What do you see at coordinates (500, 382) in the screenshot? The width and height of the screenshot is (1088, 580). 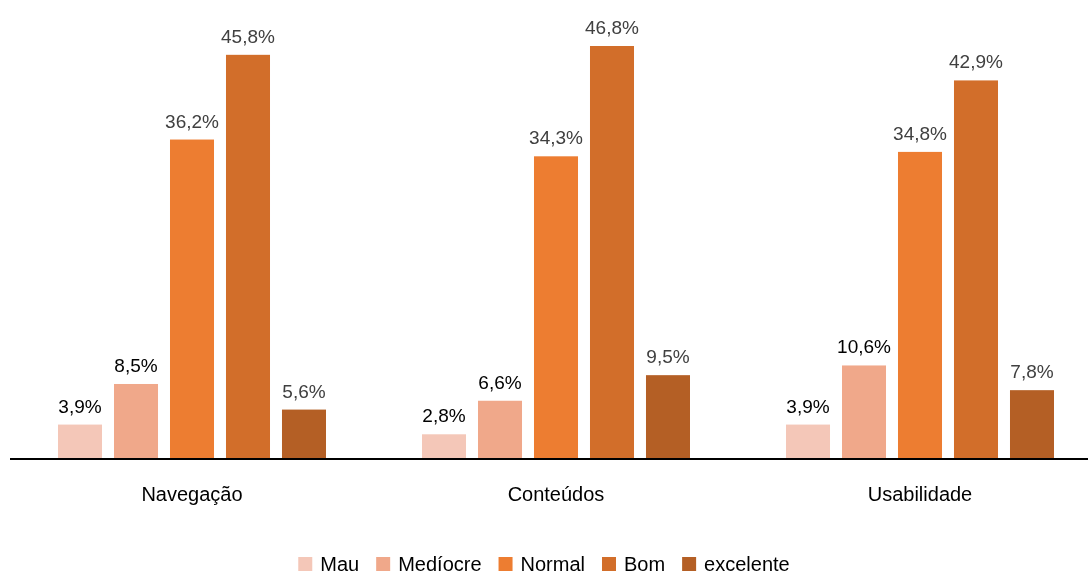 I see `data-label: 6,6%` at bounding box center [500, 382].